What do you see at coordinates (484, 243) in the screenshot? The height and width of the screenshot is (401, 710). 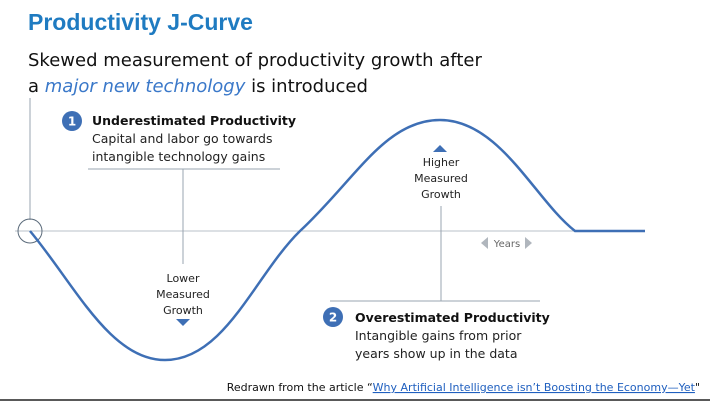 I see `left-arrow` at bounding box center [484, 243].